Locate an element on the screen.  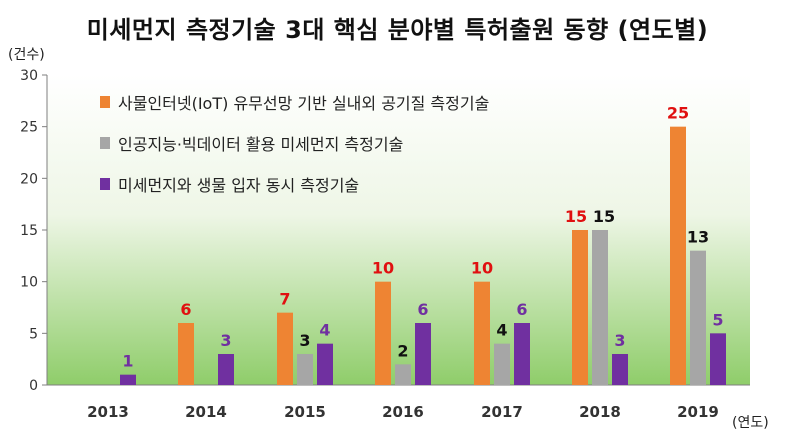
legend-label-series-1: 사물인터넷(IoT) 유무선망 기반 실내외 공기질 측정기술 is located at coordinates (304, 103).